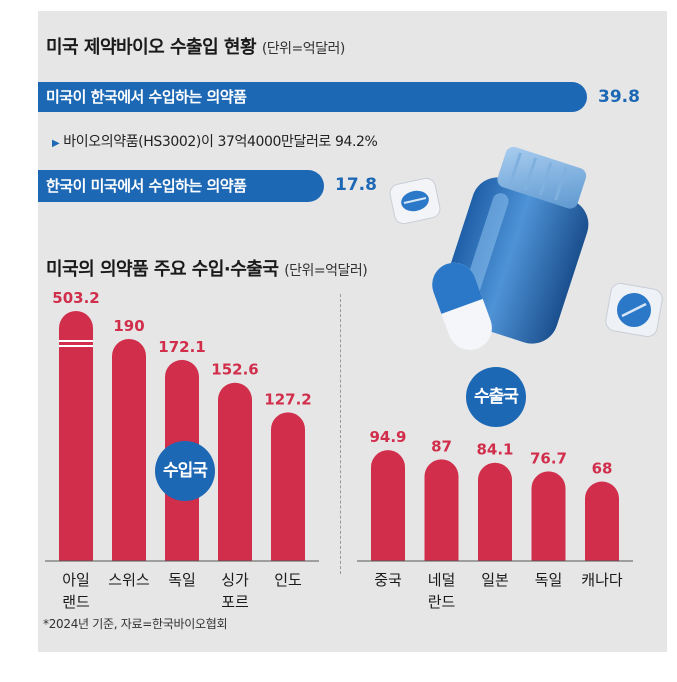  What do you see at coordinates (76, 602) in the screenshot?
I see `category-label-import-0-1: 랜드` at bounding box center [76, 602].